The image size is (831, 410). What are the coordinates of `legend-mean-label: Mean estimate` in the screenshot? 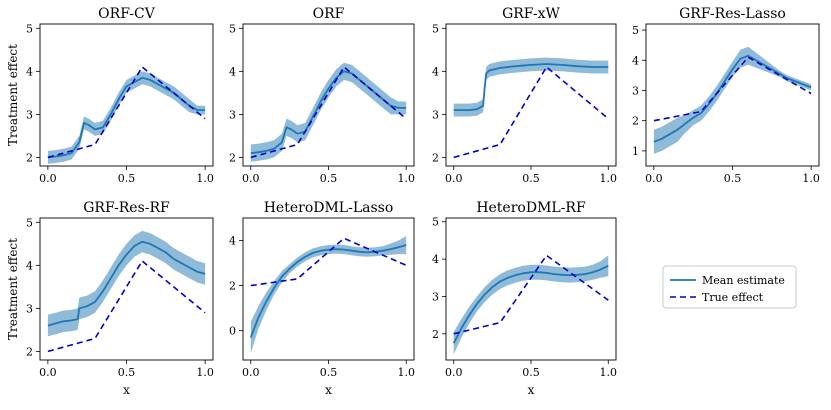 It's located at (743, 280).